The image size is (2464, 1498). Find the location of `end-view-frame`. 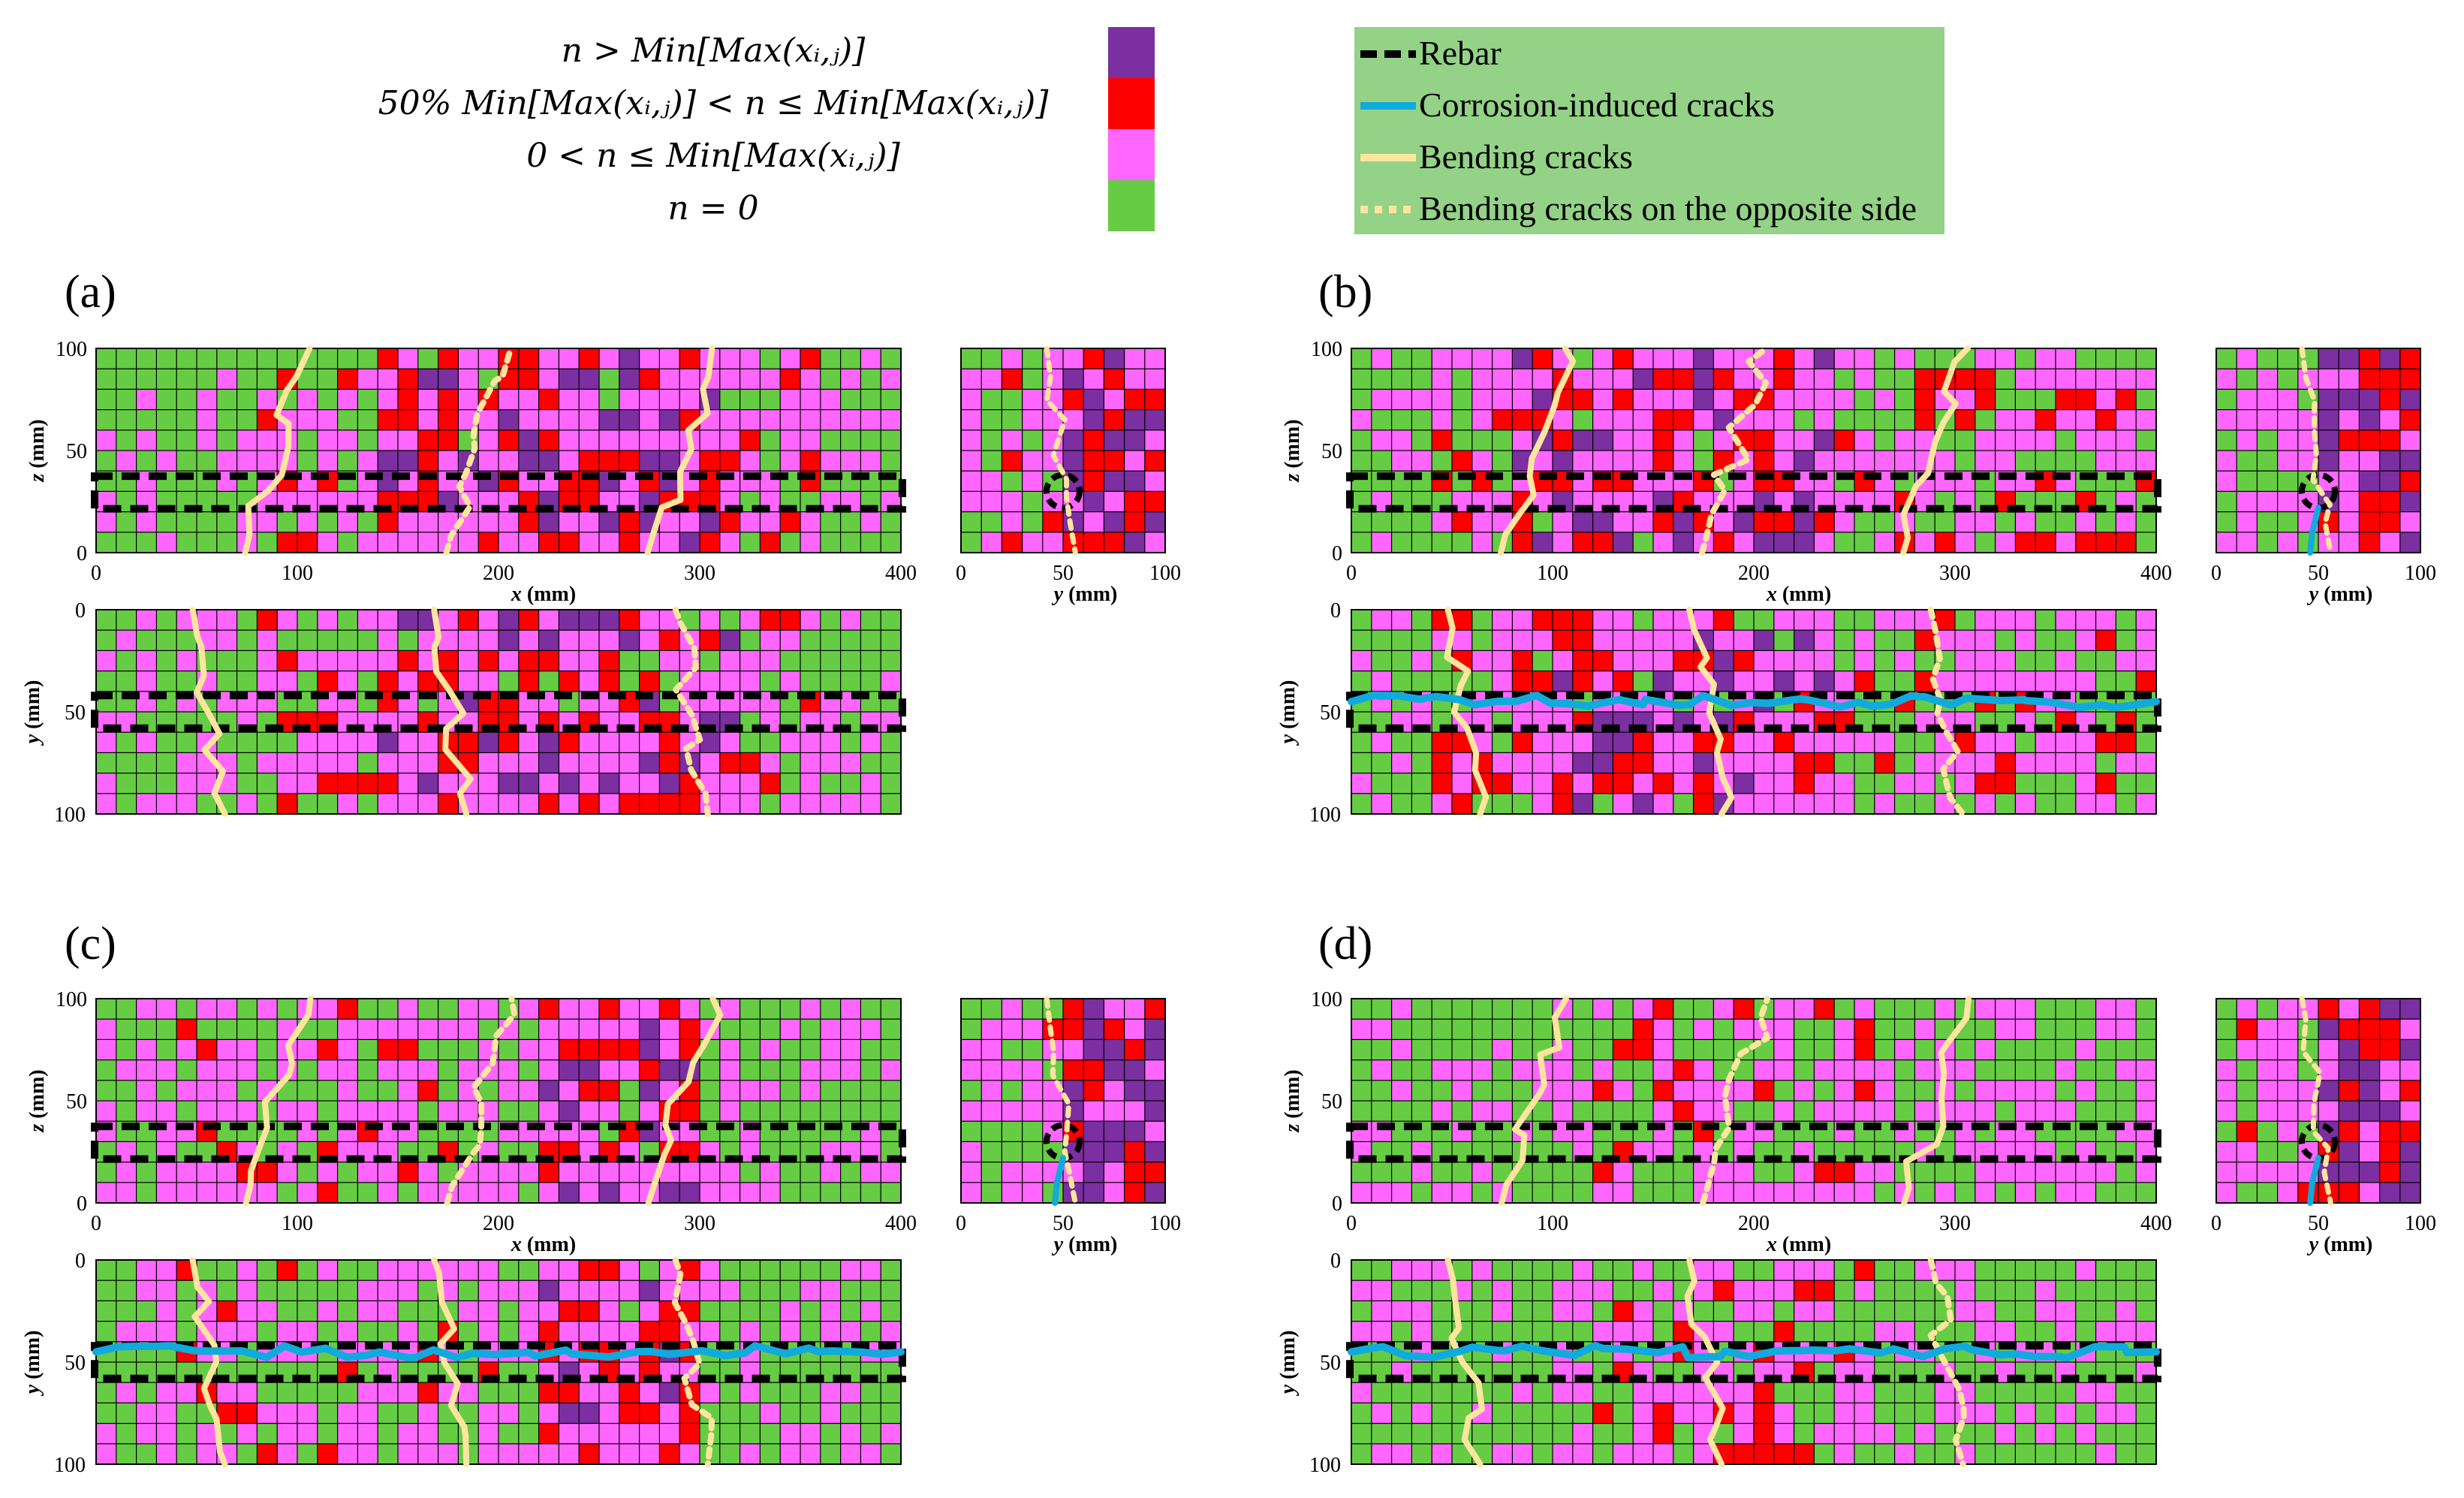

end-view-frame is located at coordinates (2318, 450).